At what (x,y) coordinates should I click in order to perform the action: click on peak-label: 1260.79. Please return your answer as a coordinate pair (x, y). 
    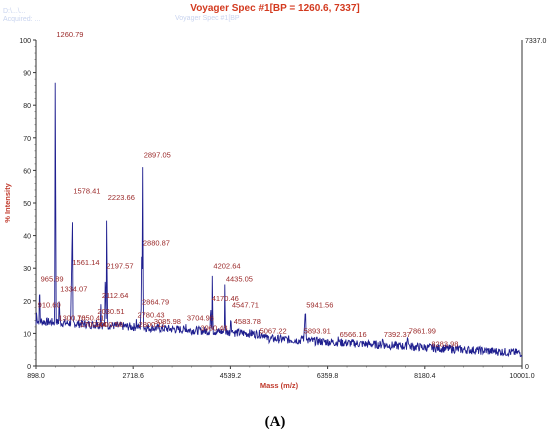
    Looking at the image, I should click on (69, 34).